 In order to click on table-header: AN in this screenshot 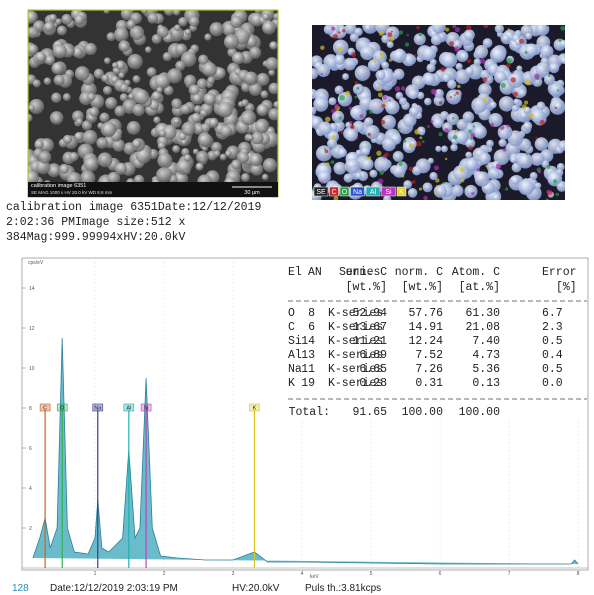, I will do `click(315, 272)`.